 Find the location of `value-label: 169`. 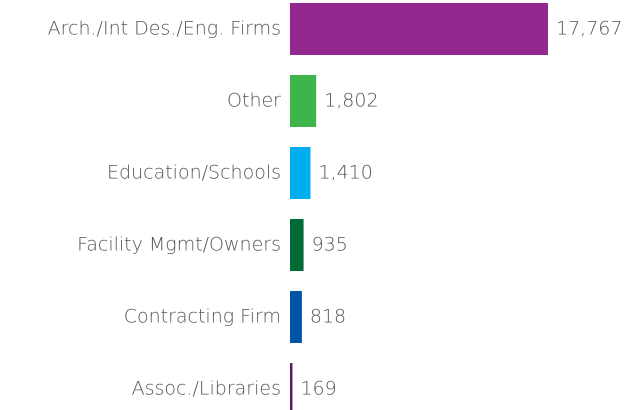

value-label: 169 is located at coordinates (318, 389).